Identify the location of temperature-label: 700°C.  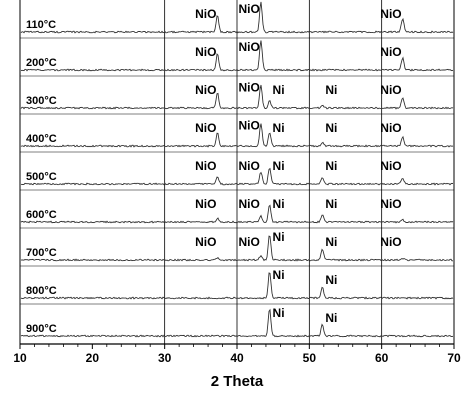
(41, 253).